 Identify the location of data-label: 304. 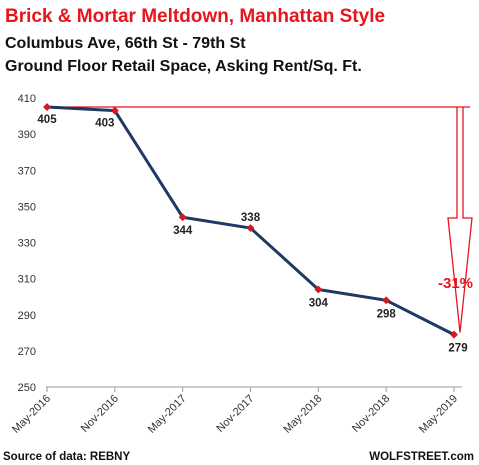
(319, 303).